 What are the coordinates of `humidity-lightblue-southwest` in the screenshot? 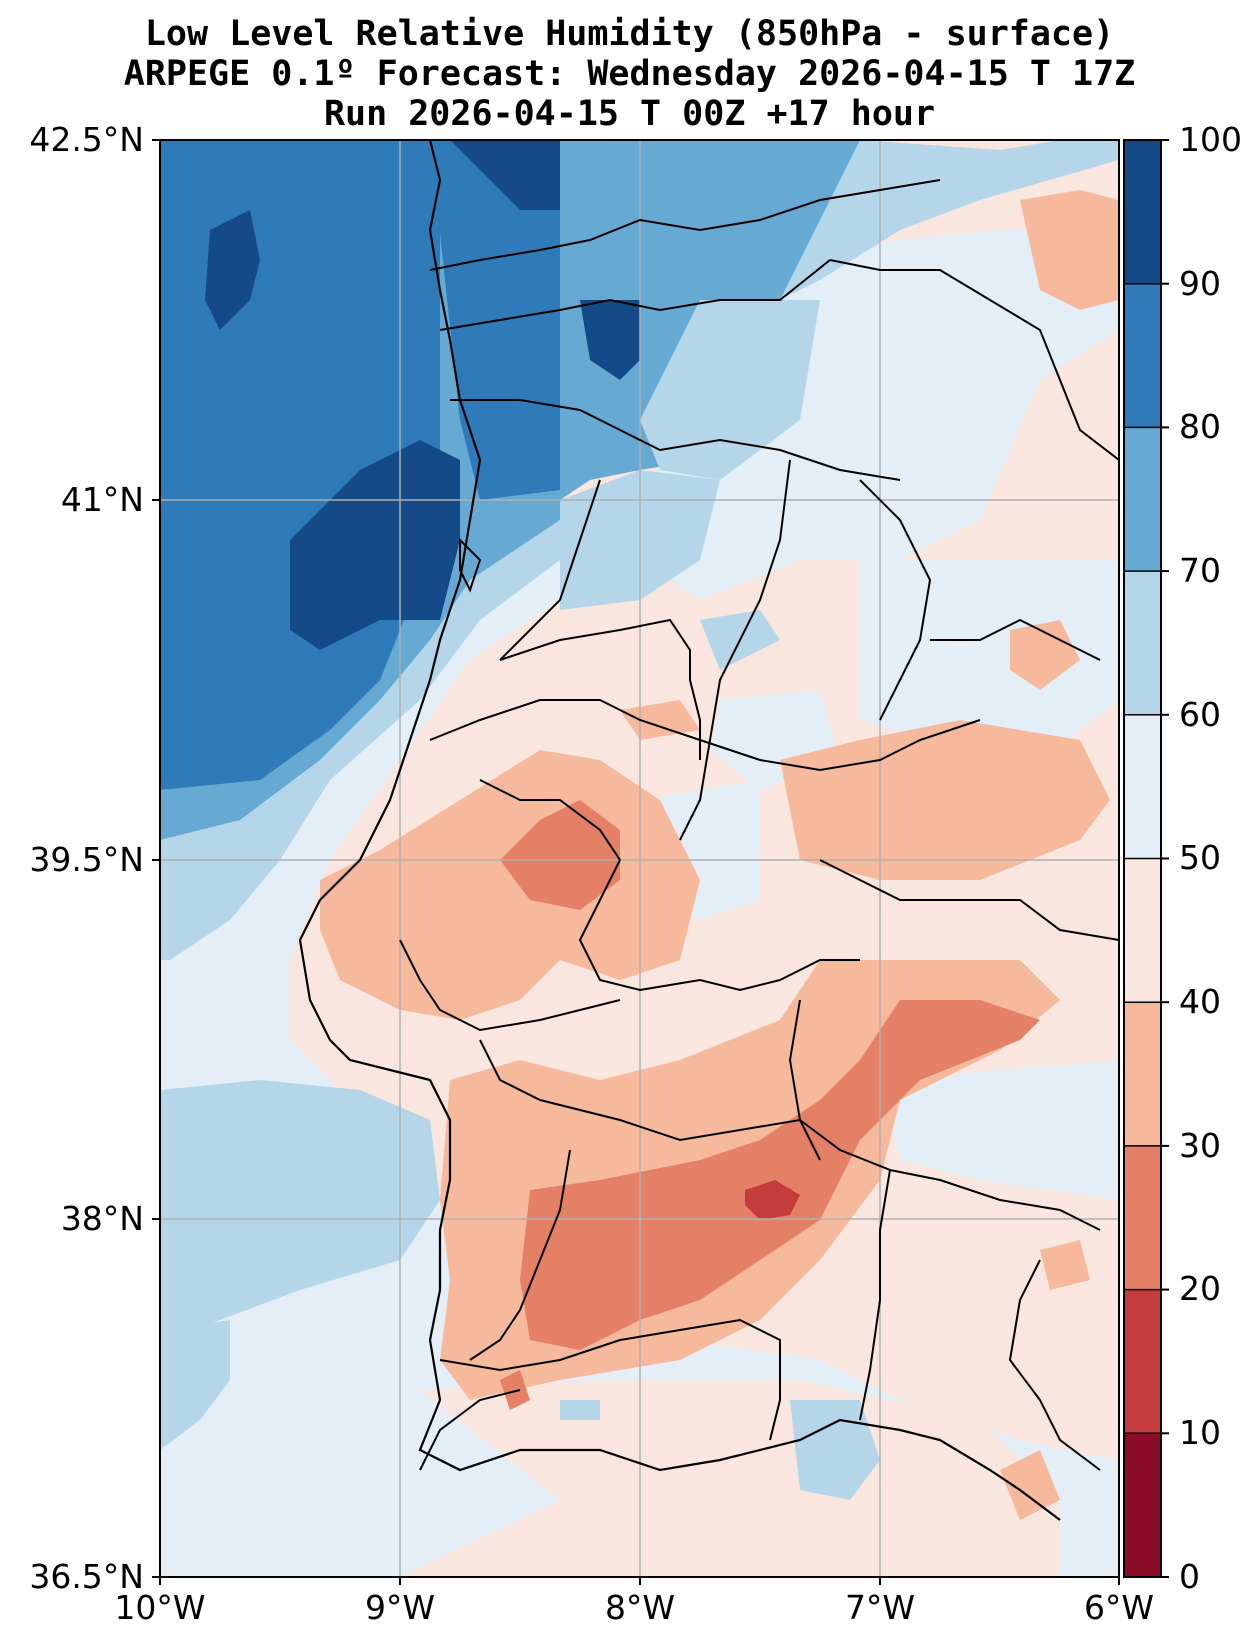 It's located at (300, 1210).